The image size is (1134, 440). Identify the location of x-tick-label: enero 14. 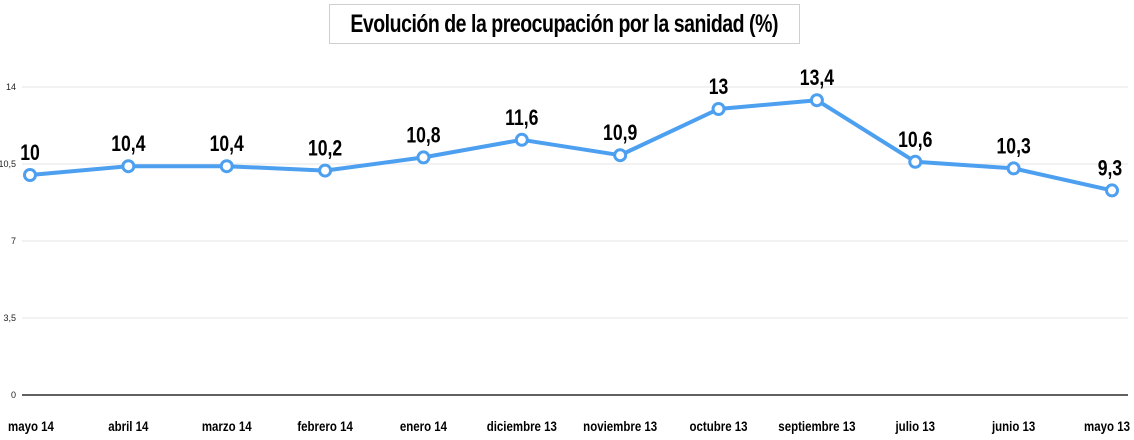
(424, 426).